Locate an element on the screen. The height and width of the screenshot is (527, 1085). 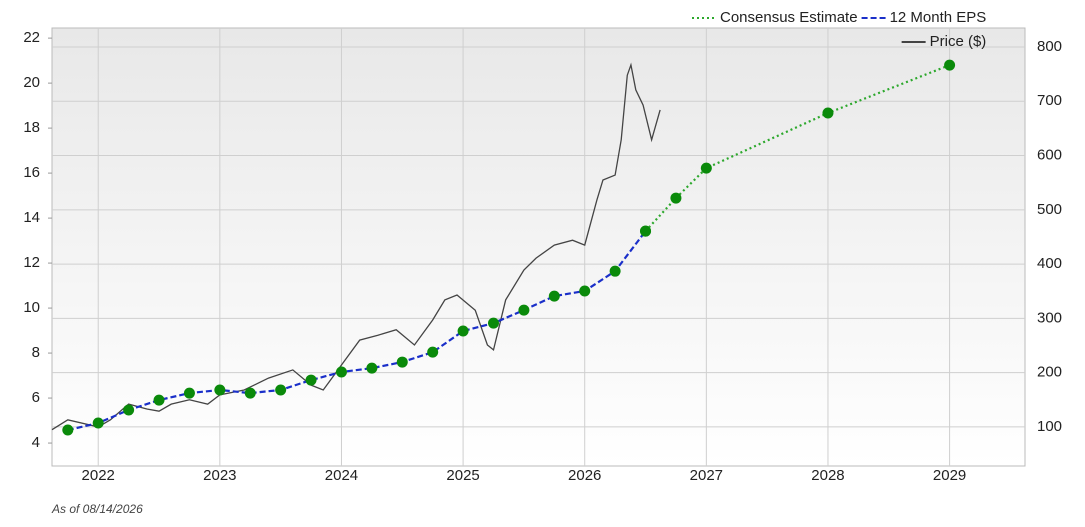
y-tick-label: 16 is located at coordinates (31, 172).